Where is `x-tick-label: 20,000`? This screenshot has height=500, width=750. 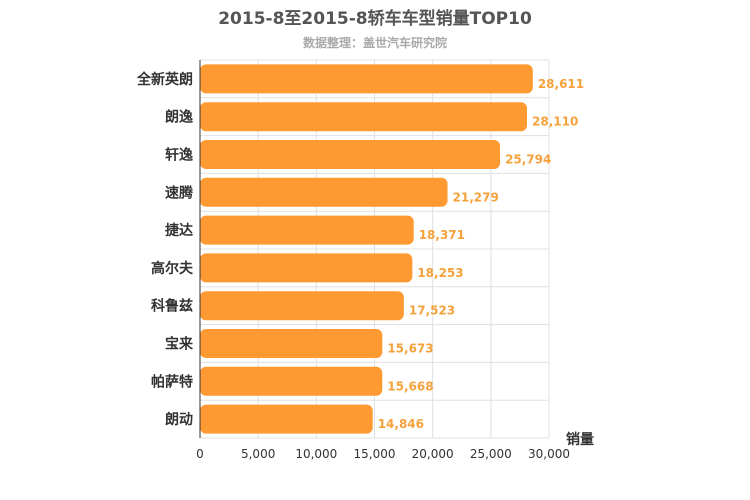 x-tick-label: 20,000 is located at coordinates (433, 454).